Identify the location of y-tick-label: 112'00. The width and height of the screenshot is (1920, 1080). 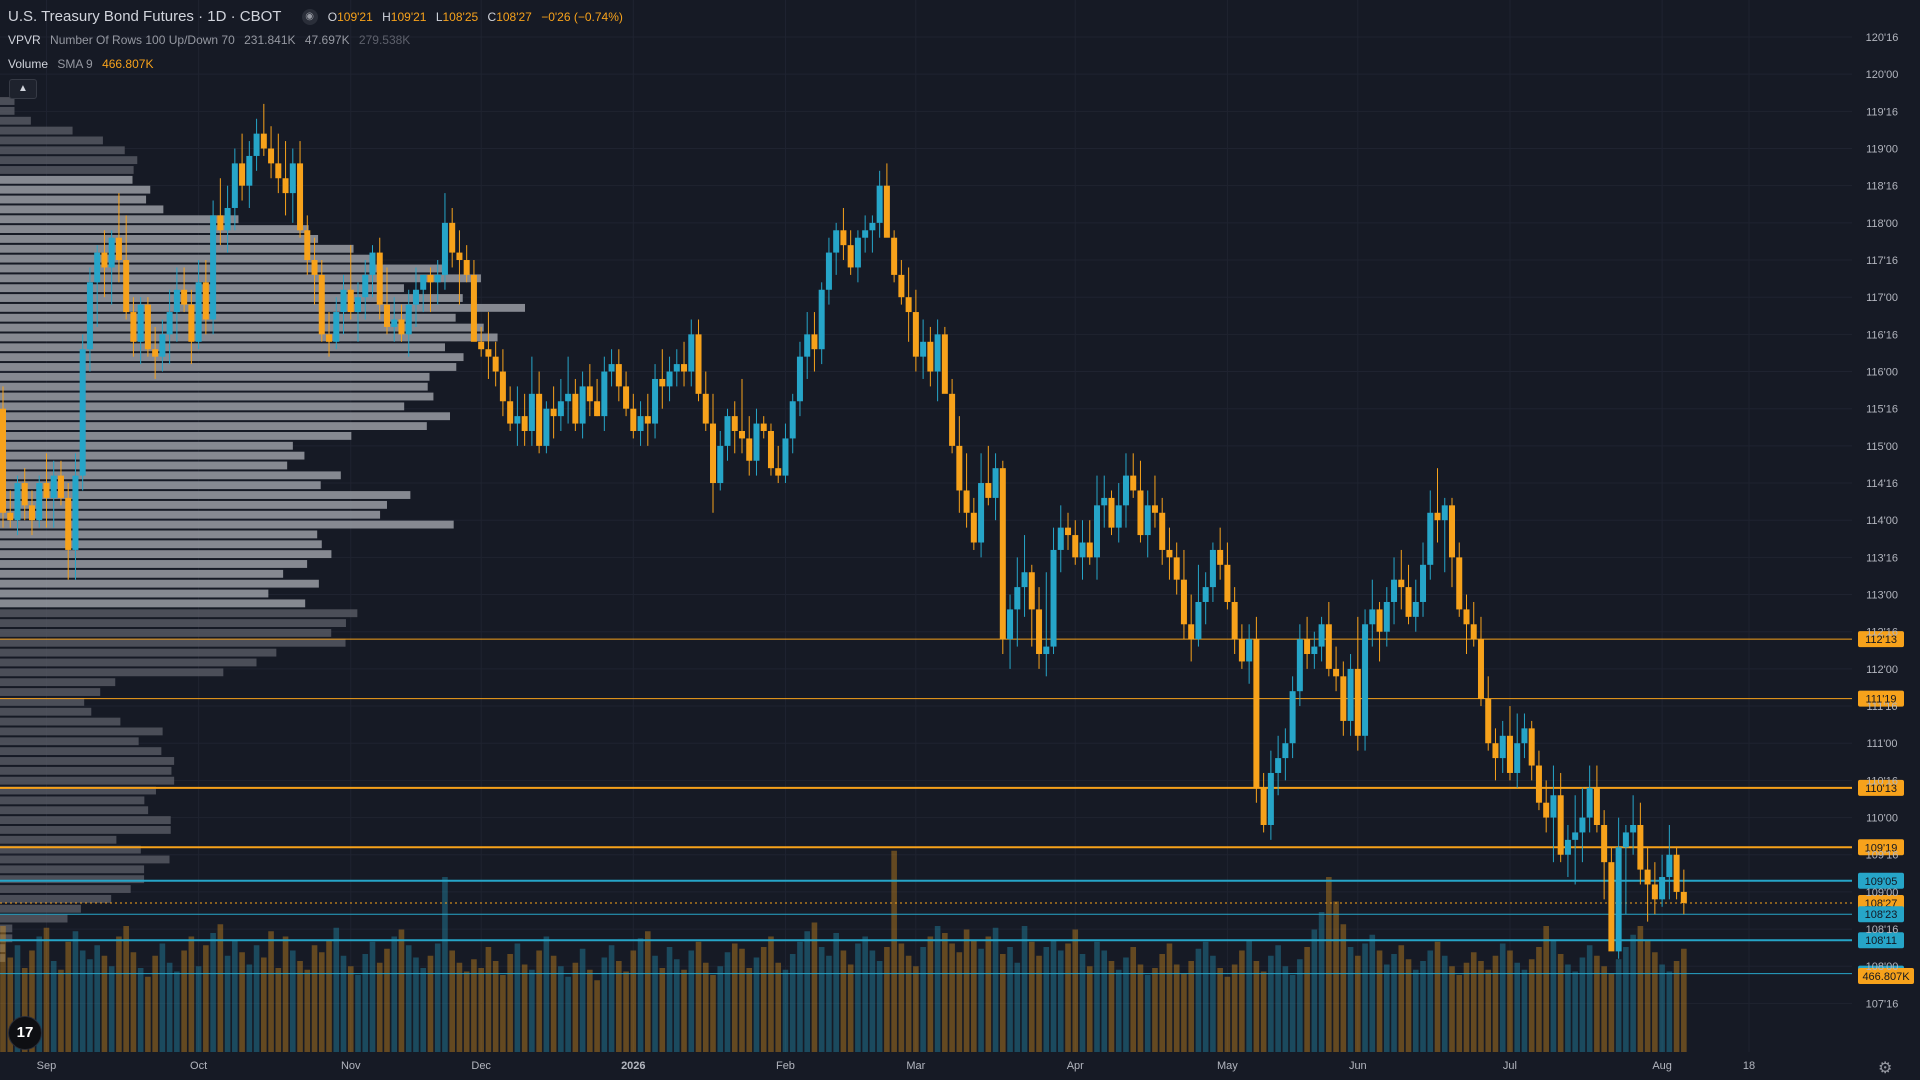
(1882, 670).